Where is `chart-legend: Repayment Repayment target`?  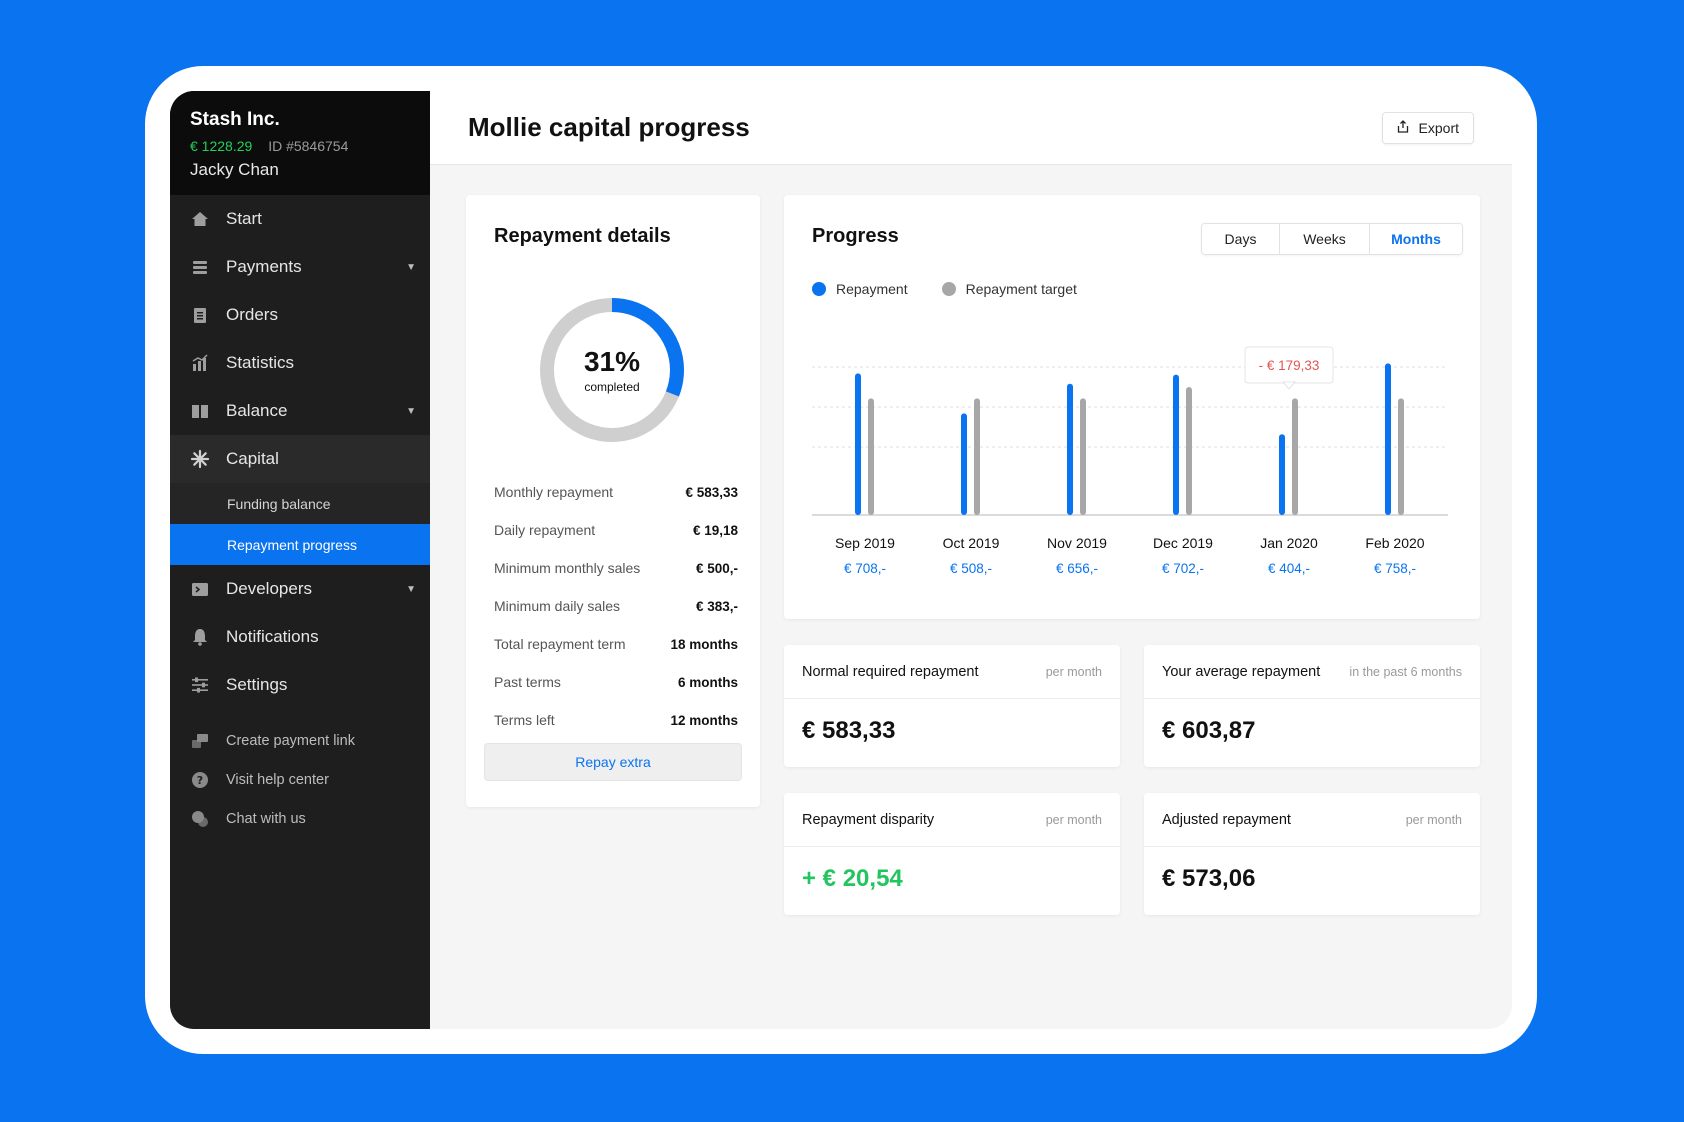
chart-legend: Repayment Repayment target is located at coordinates (961, 289).